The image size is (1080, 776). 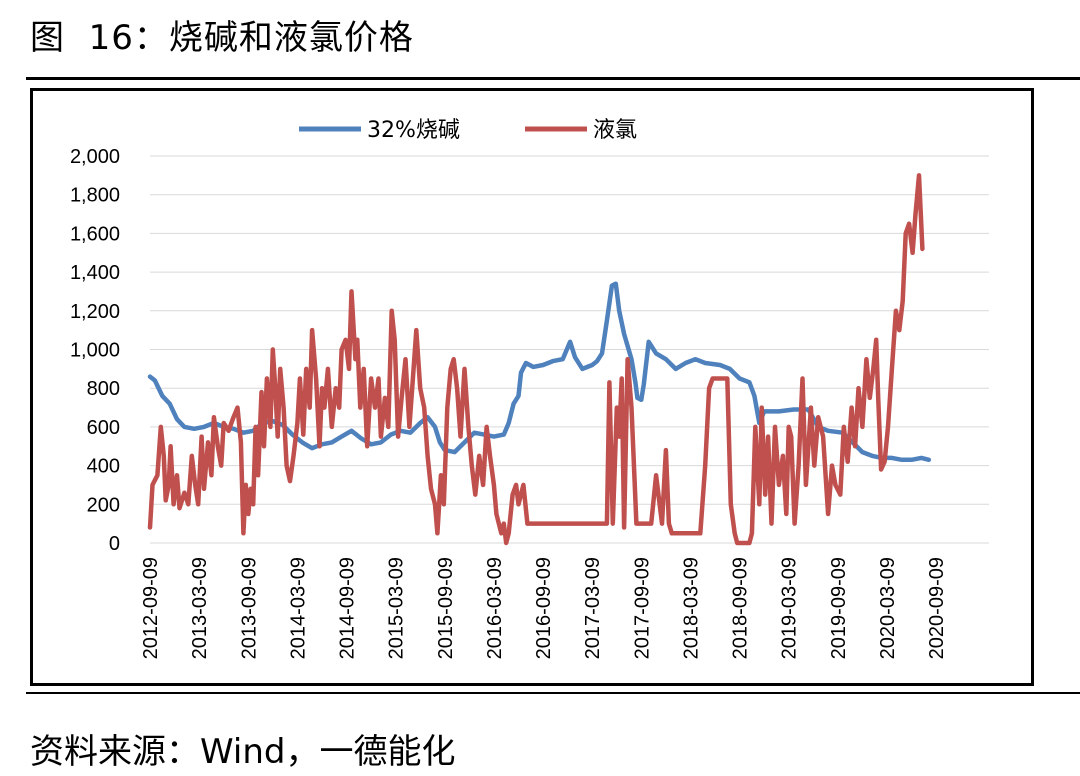 What do you see at coordinates (446, 608) in the screenshot?
I see `x-tick-label: 2015-09-09` at bounding box center [446, 608].